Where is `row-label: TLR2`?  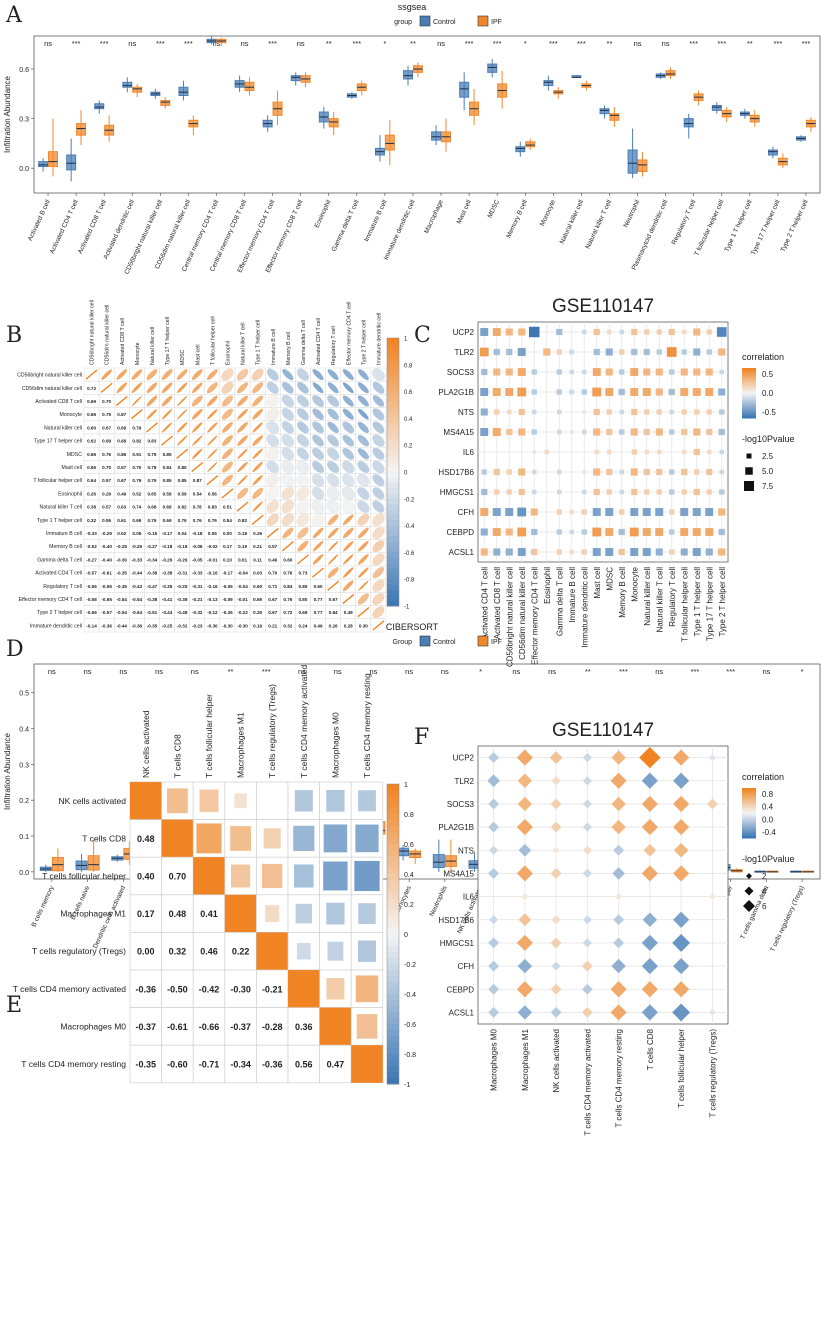 row-label: TLR2 is located at coordinates (464, 781).